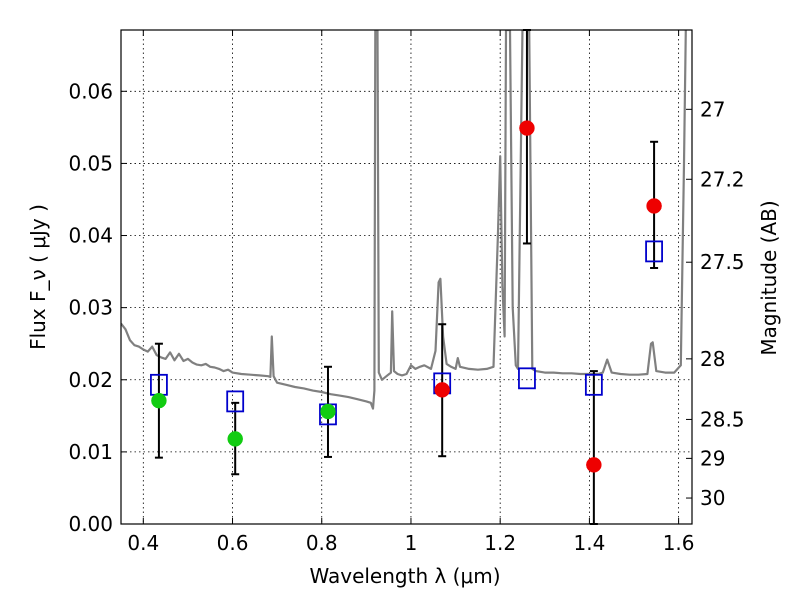 This screenshot has height=600, width=800. What do you see at coordinates (722, 262) in the screenshot?
I see `right-tick-label: 27.5` at bounding box center [722, 262].